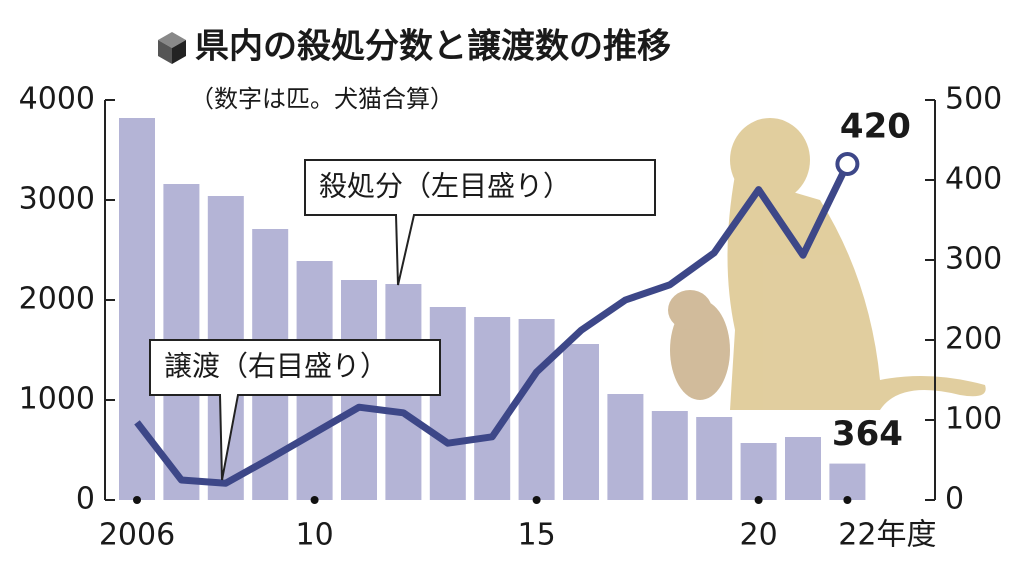 The height and width of the screenshot is (576, 1024). I want to click on y-tick-label: 0, so click(85, 499).